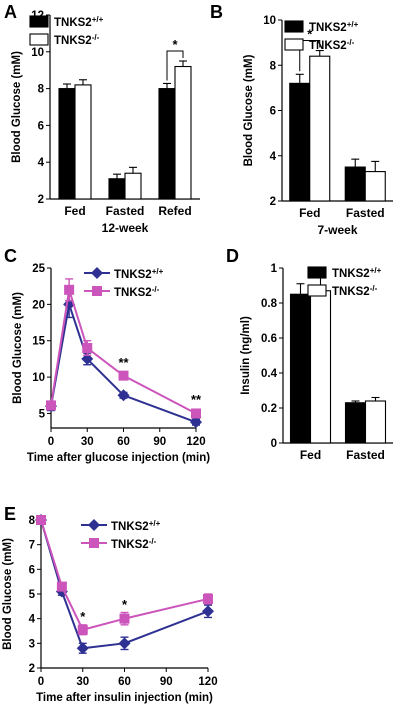 This screenshot has height=719, width=400. I want to click on y-tick-label: 0.4, so click(269, 374).